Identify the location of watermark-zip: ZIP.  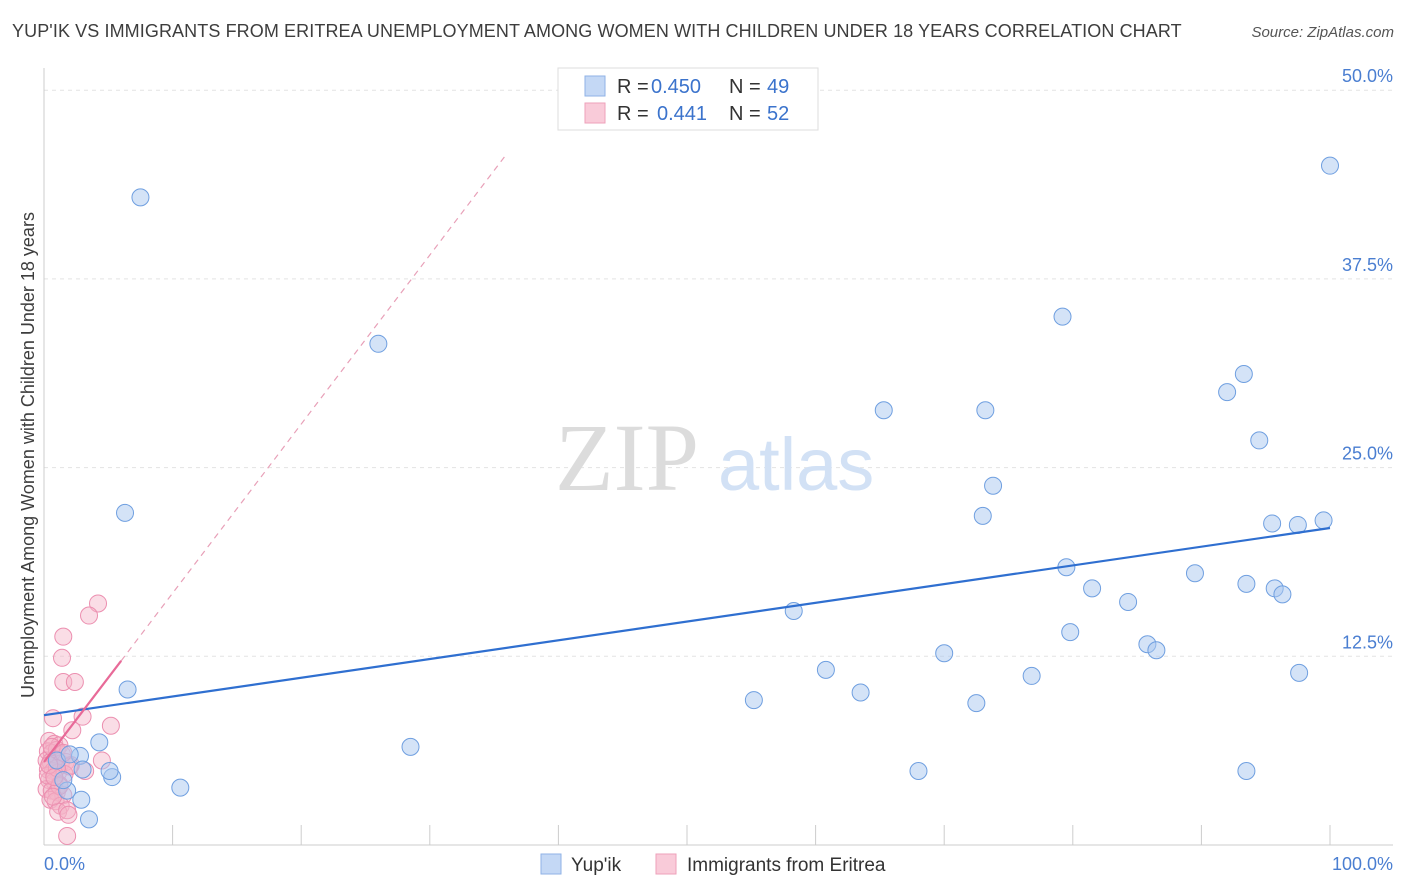
(627, 457).